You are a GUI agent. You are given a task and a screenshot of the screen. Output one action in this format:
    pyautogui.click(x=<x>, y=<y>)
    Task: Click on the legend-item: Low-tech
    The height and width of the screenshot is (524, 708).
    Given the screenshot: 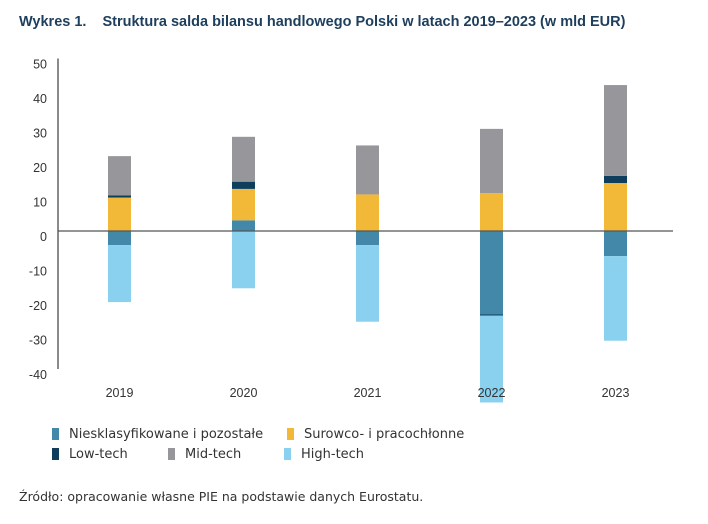 What is the action you would take?
    pyautogui.click(x=110, y=454)
    